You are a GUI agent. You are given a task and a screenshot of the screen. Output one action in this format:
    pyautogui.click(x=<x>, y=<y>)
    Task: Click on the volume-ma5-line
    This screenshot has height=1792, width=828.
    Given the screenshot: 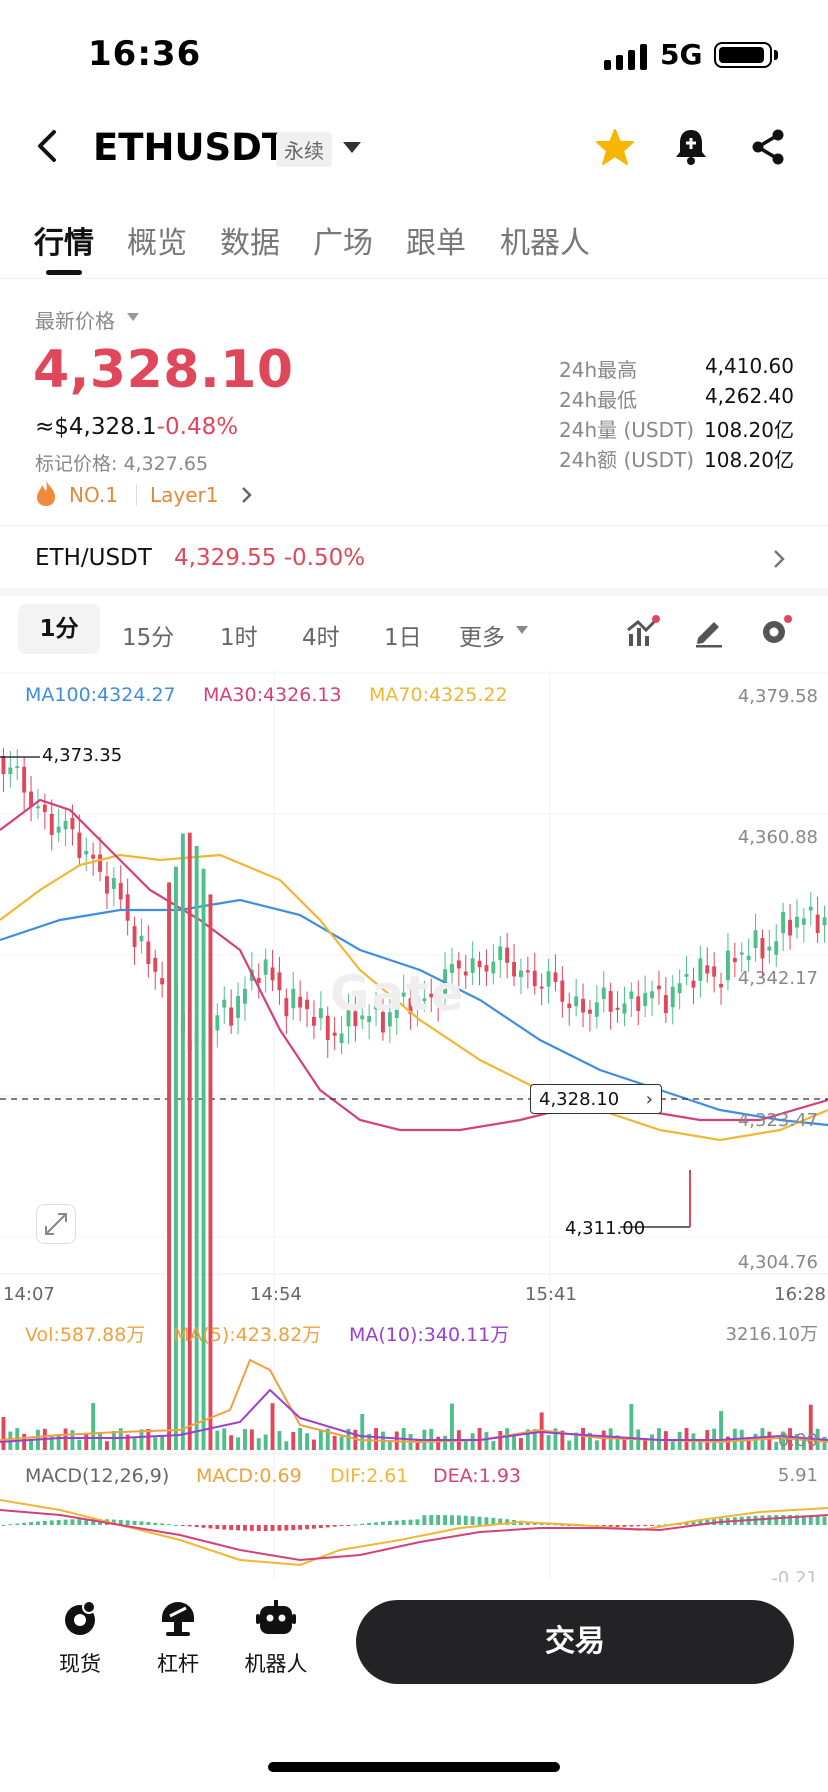 What is the action you would take?
    pyautogui.click(x=414, y=1401)
    